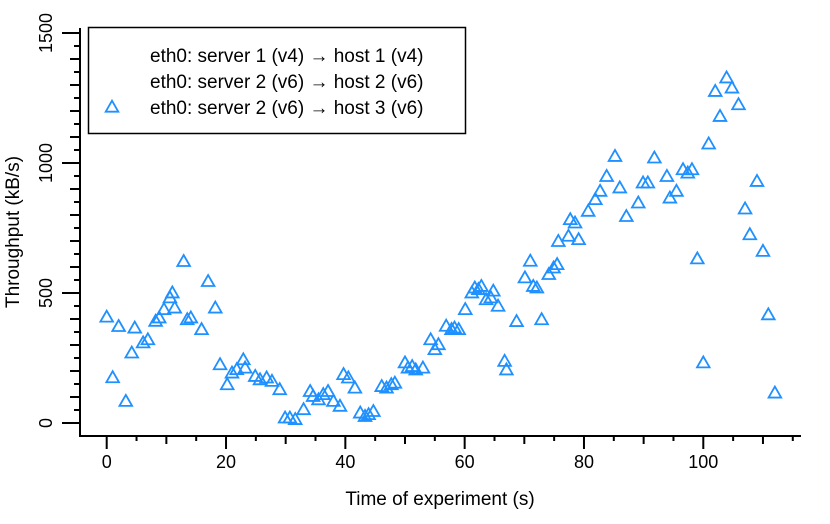  Describe the element at coordinates (287, 56) in the screenshot. I see `legend-entry-1: eth0: server 1 (v4) → host 1 (v4)` at that location.